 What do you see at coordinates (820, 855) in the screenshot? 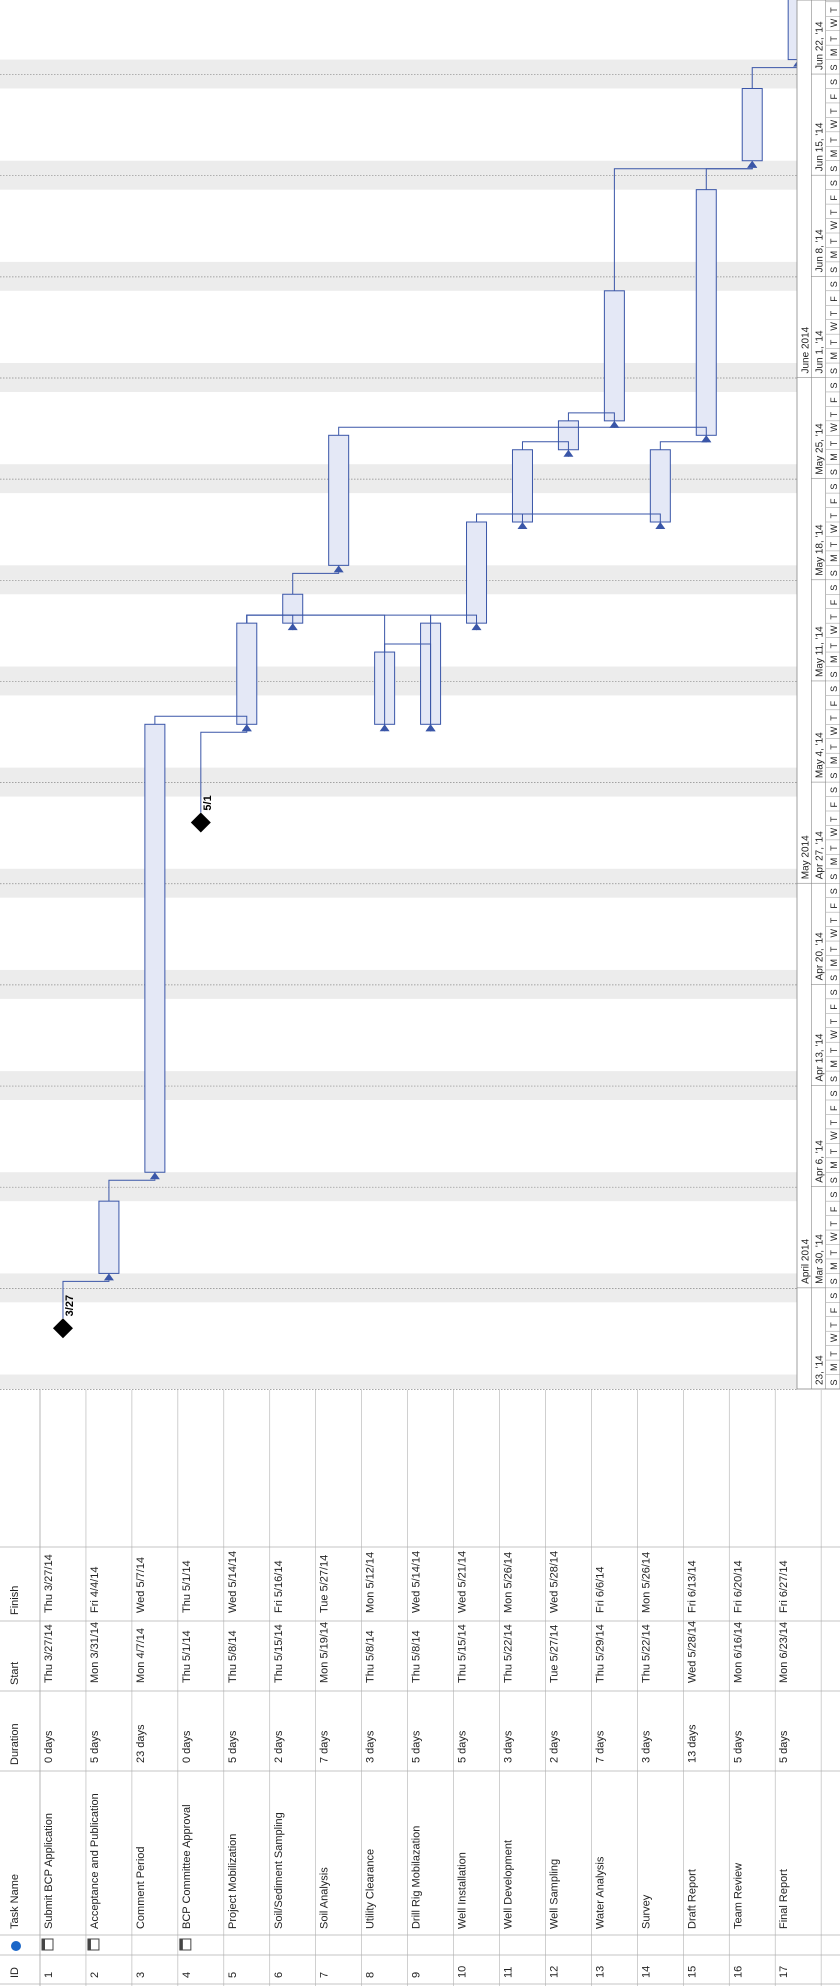
I see `week-label: Apr 27, '14` at bounding box center [820, 855].